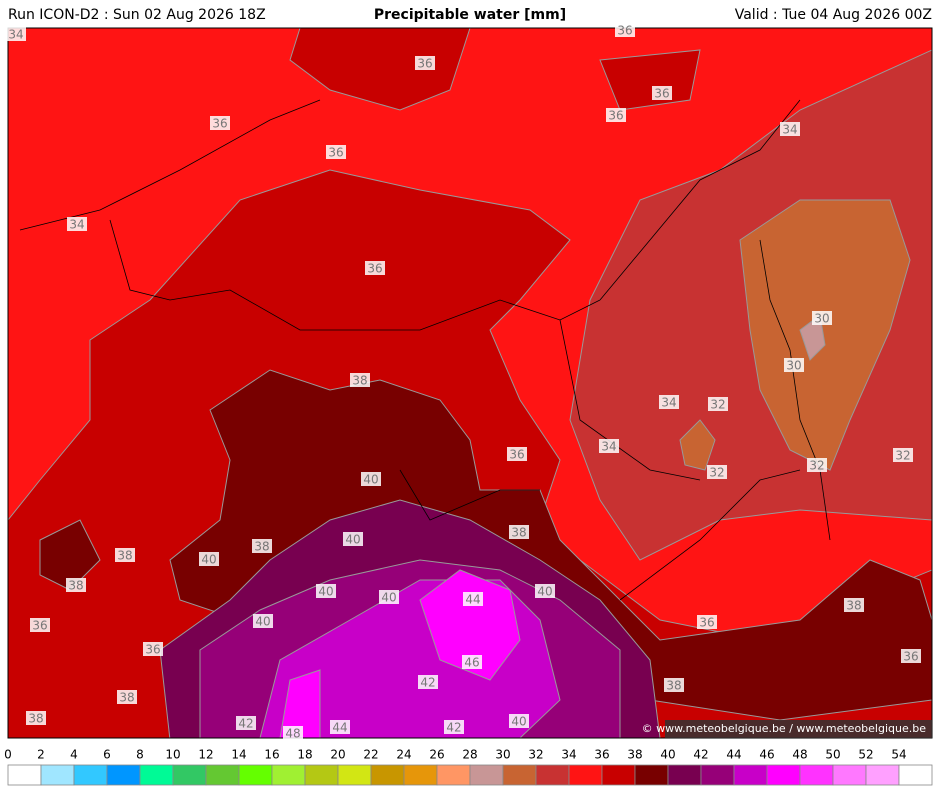 This screenshot has height=804, width=940. Describe the element at coordinates (535, 755) in the screenshot. I see `colorbar-tick: 32` at that location.